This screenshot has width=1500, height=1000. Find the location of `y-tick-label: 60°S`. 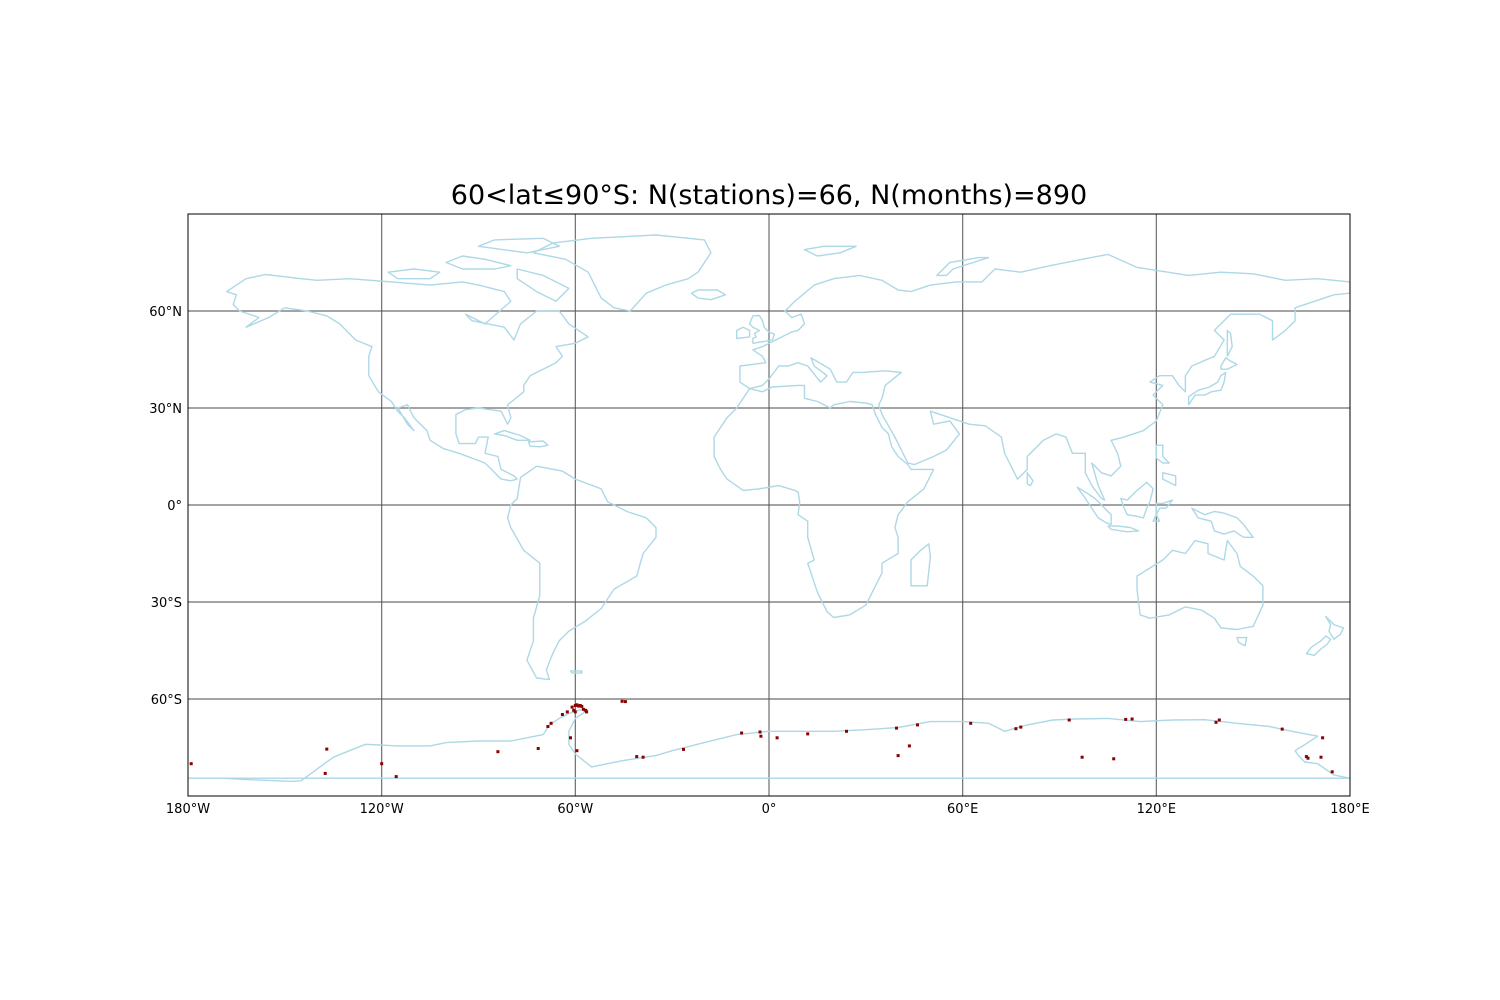

y-tick-label: 60°S is located at coordinates (166, 700).